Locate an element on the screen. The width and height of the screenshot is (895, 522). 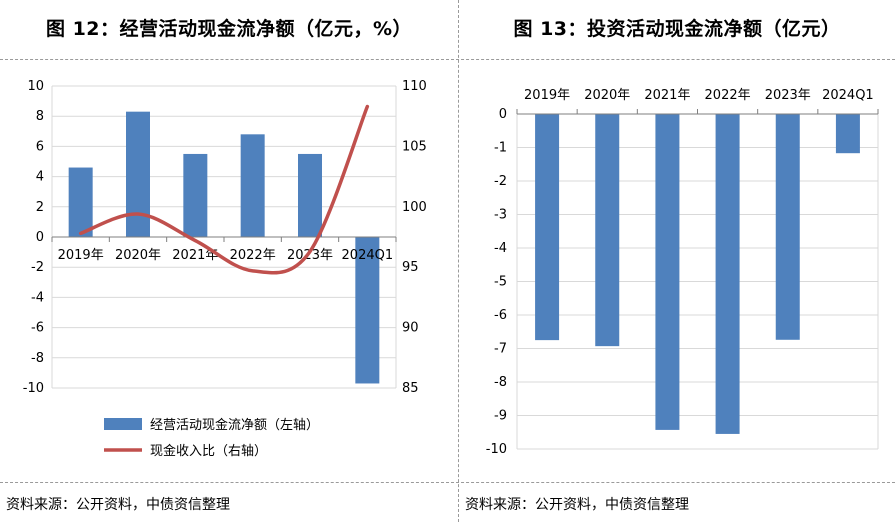
legend-line-label: 现金收入比（右轴） is located at coordinates (208, 451).